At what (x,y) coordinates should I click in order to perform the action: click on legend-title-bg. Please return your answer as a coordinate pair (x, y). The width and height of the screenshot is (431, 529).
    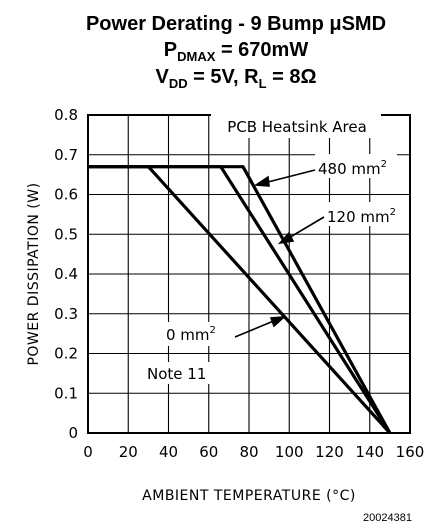
    Looking at the image, I should click on (296, 126).